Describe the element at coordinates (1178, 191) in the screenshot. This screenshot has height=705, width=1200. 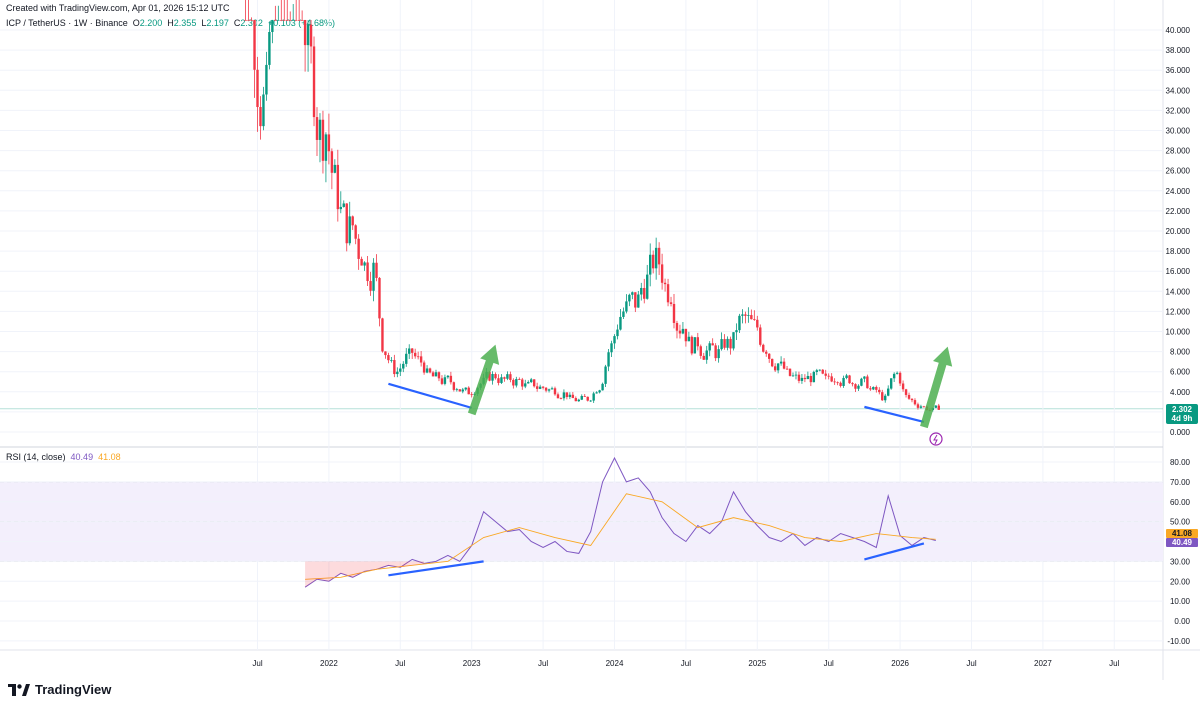
I see `price-tick-label: 24.000` at that location.